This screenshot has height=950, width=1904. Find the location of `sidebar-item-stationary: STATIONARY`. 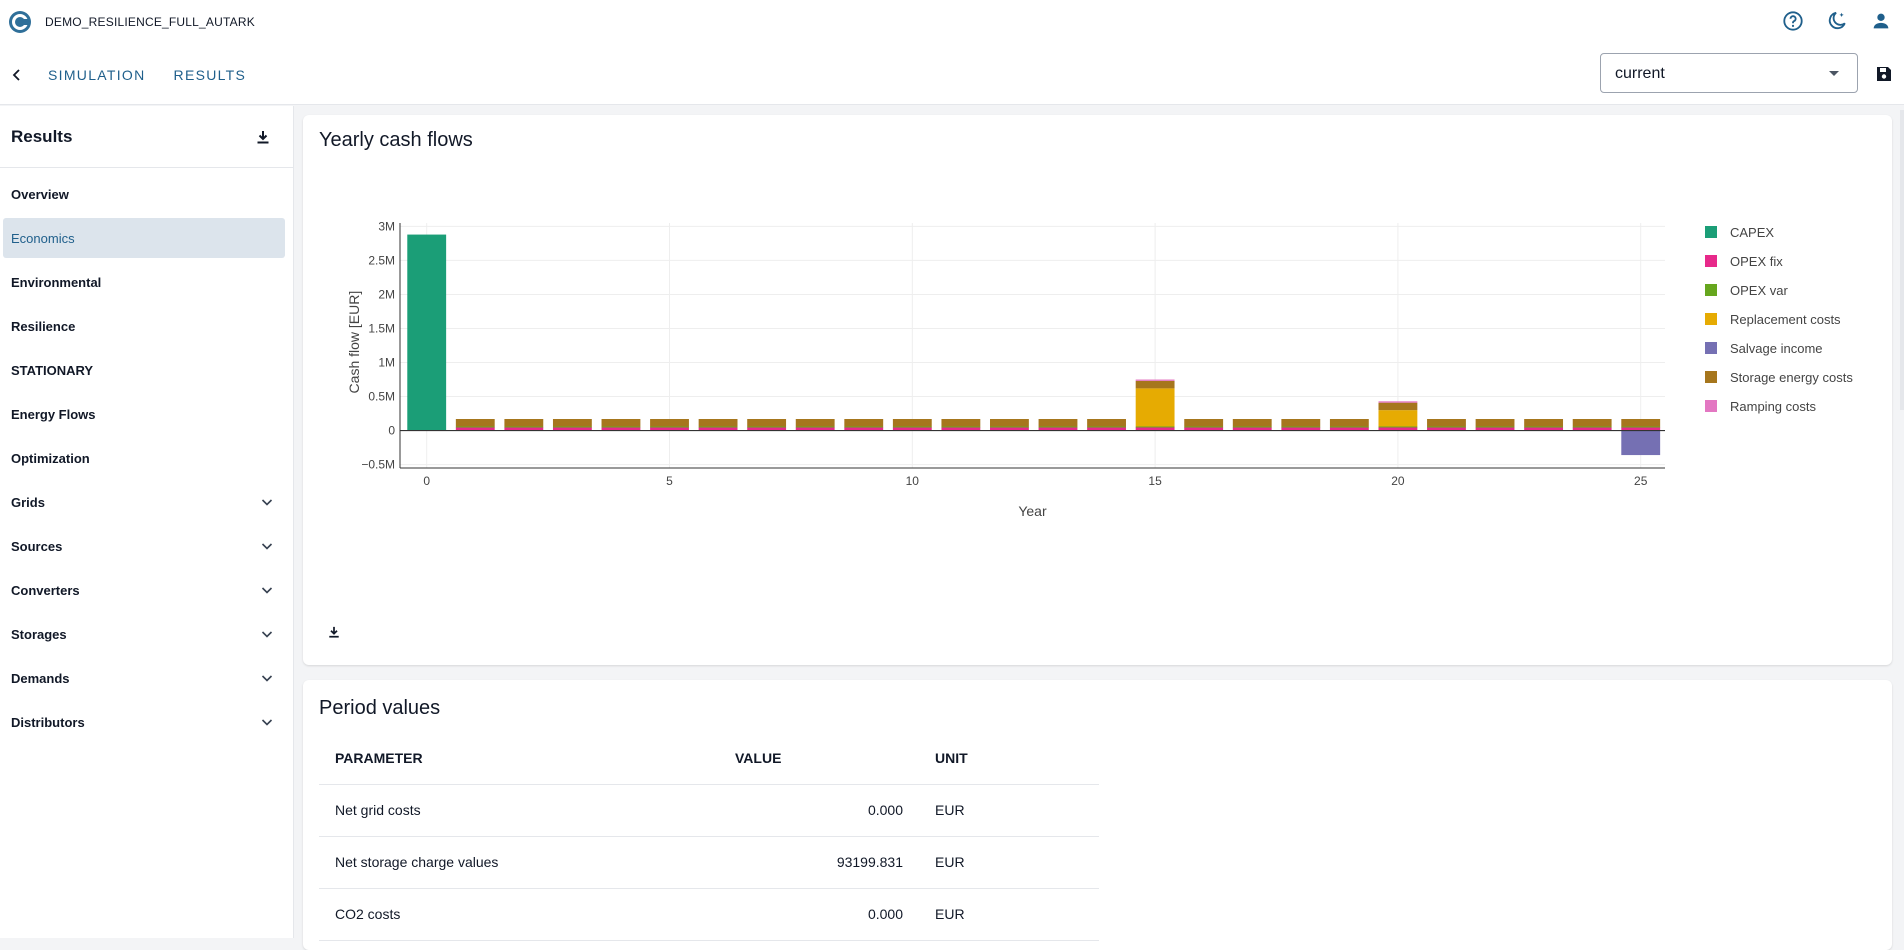

sidebar-item-stationary: STATIONARY is located at coordinates (144, 370).